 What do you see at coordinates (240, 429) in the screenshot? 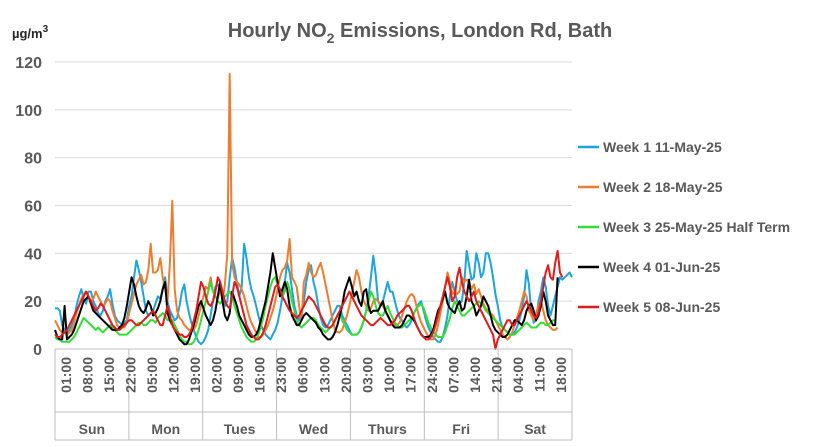
I see `day-label: Tues` at bounding box center [240, 429].